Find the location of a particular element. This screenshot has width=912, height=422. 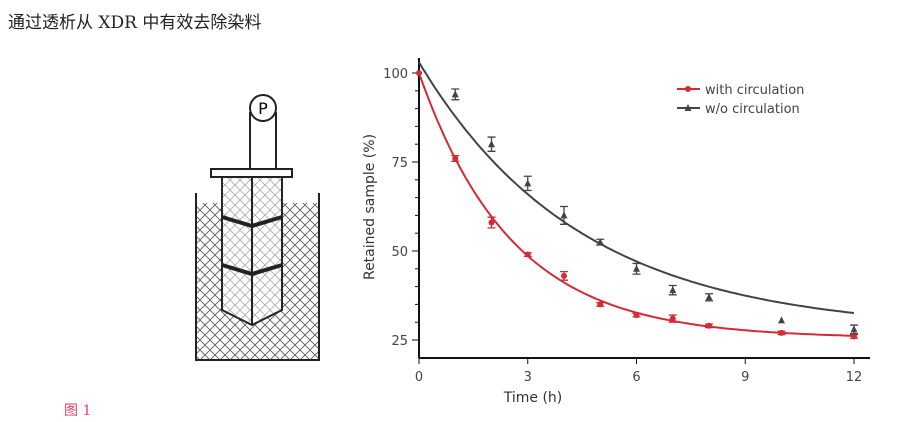

x-tick-label: 0 is located at coordinates (419, 377).